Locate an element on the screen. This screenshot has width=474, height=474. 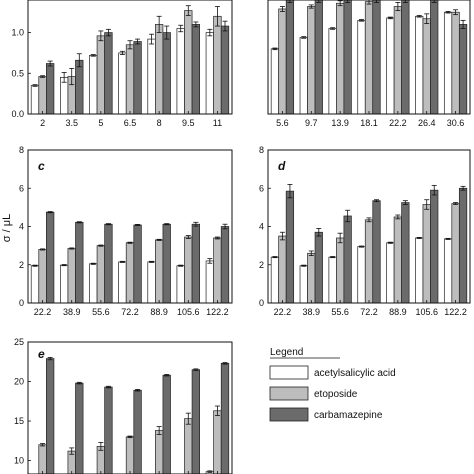
y-tick-label: 1.0 is located at coordinates (17, 33).